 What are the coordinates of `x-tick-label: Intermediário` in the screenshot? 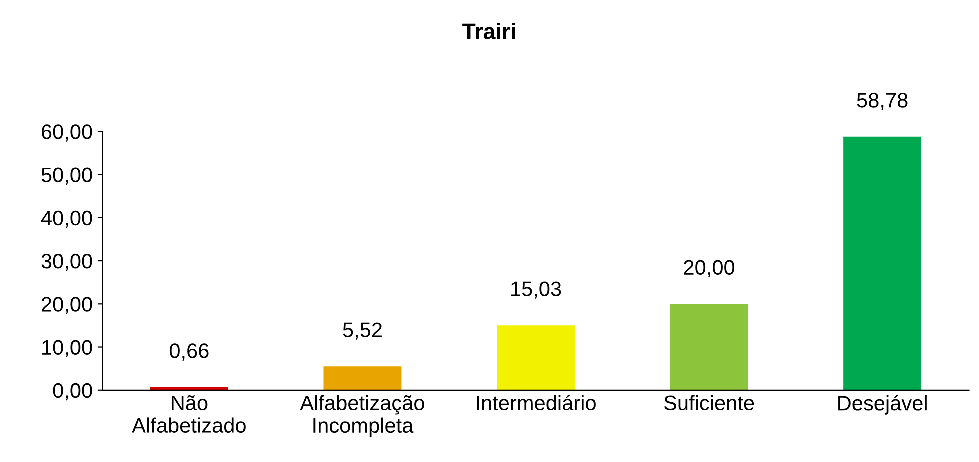 It's located at (536, 403).